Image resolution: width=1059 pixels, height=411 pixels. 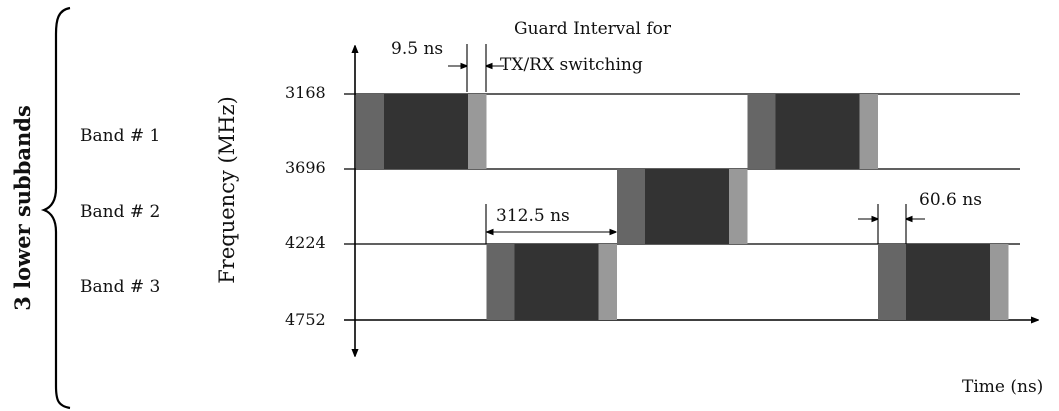 I want to click on freq-label-3696: 3696, so click(x=305, y=167).